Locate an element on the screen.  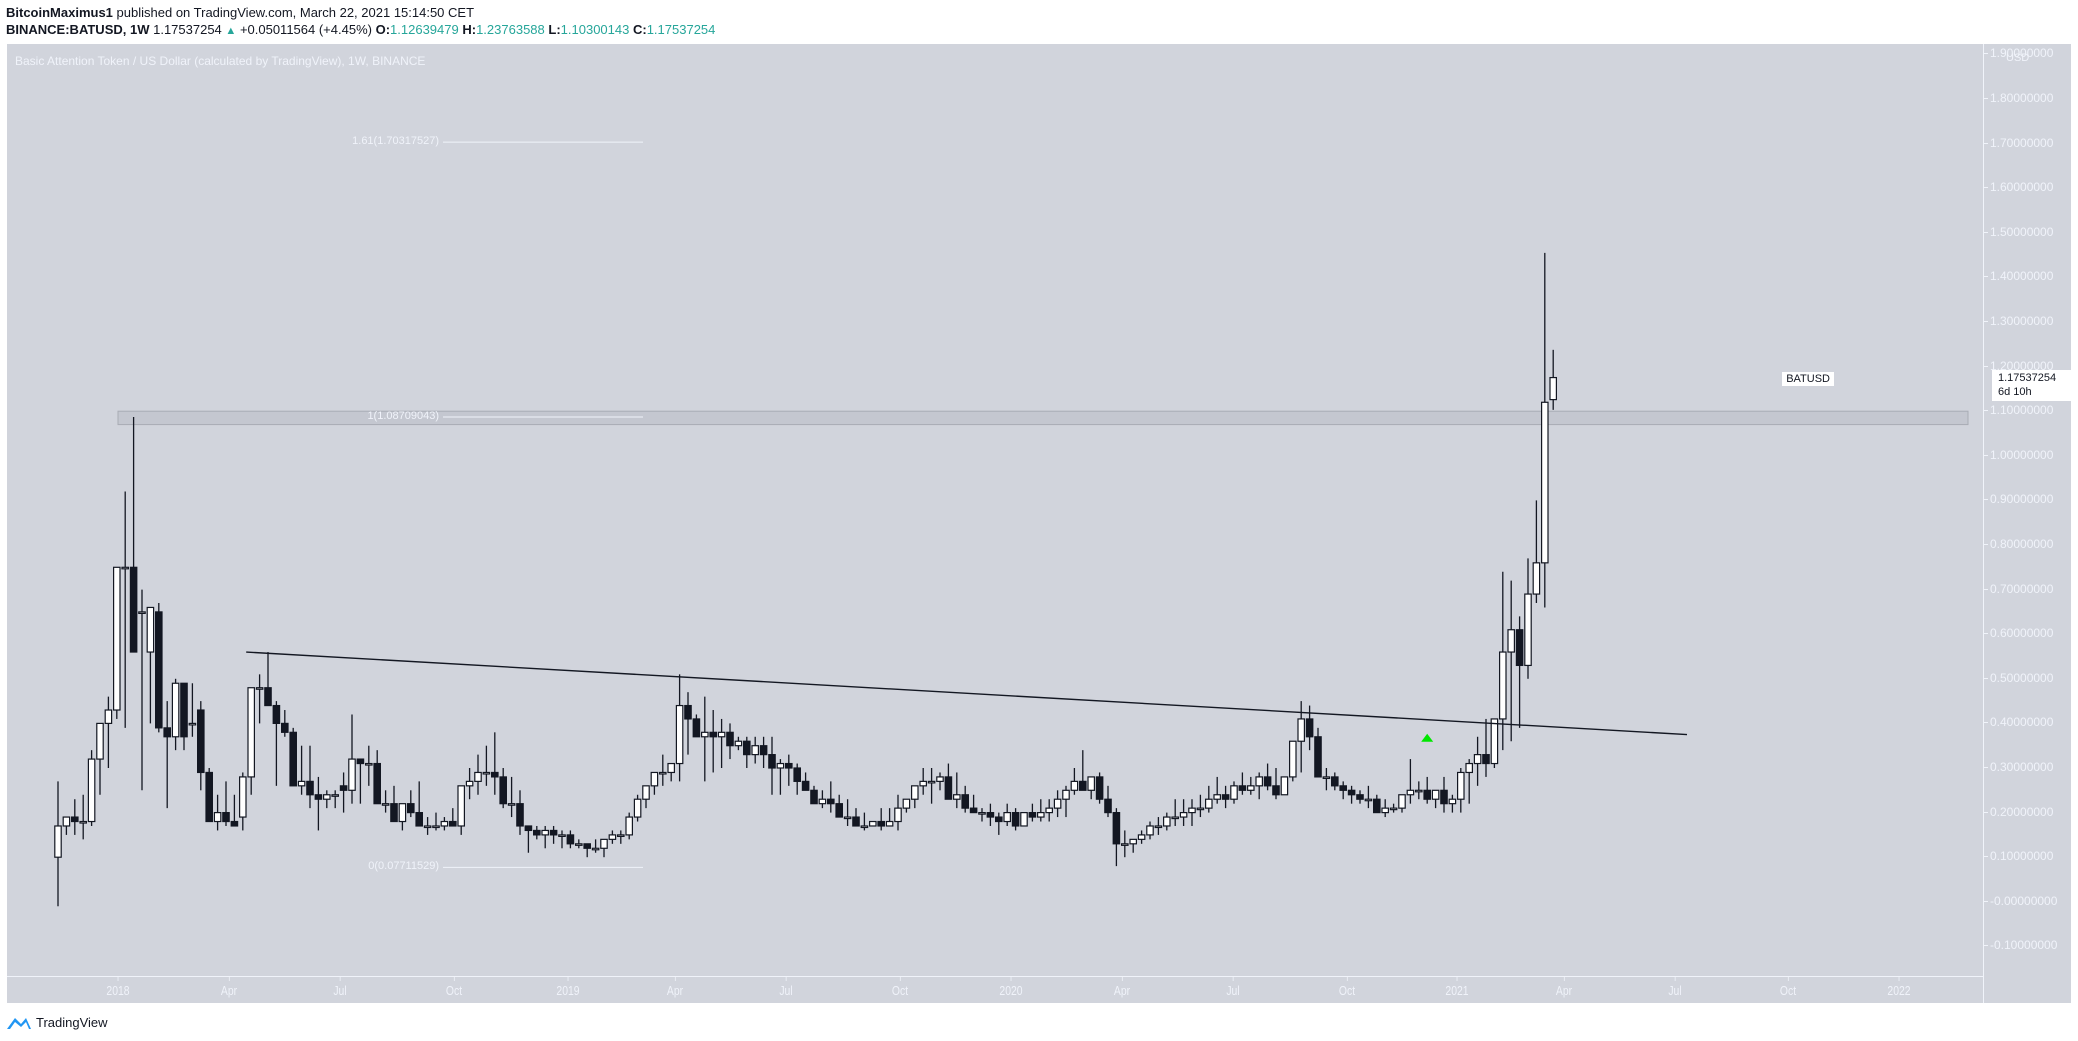
time-tick: Jul is located at coordinates (786, 987).